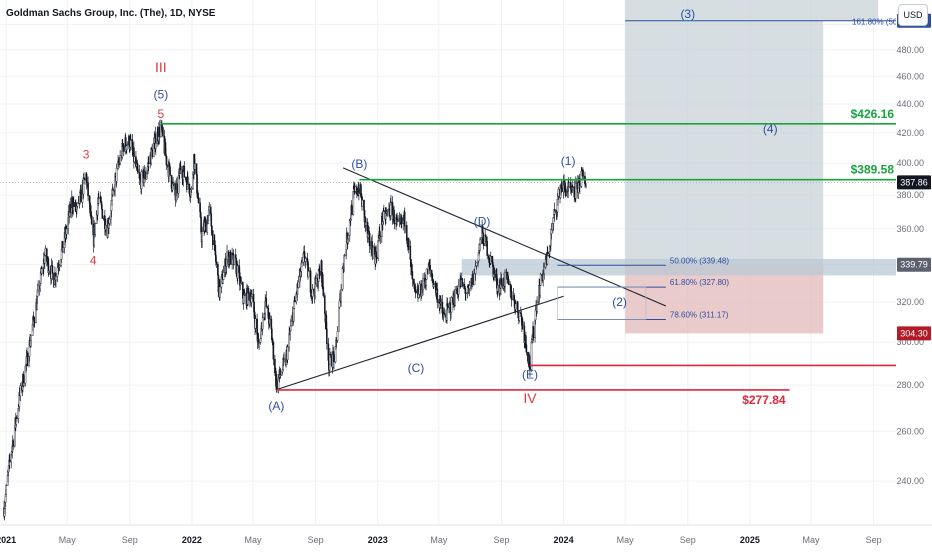  What do you see at coordinates (619, 302) in the screenshot?
I see `wave-label: (2)` at bounding box center [619, 302].